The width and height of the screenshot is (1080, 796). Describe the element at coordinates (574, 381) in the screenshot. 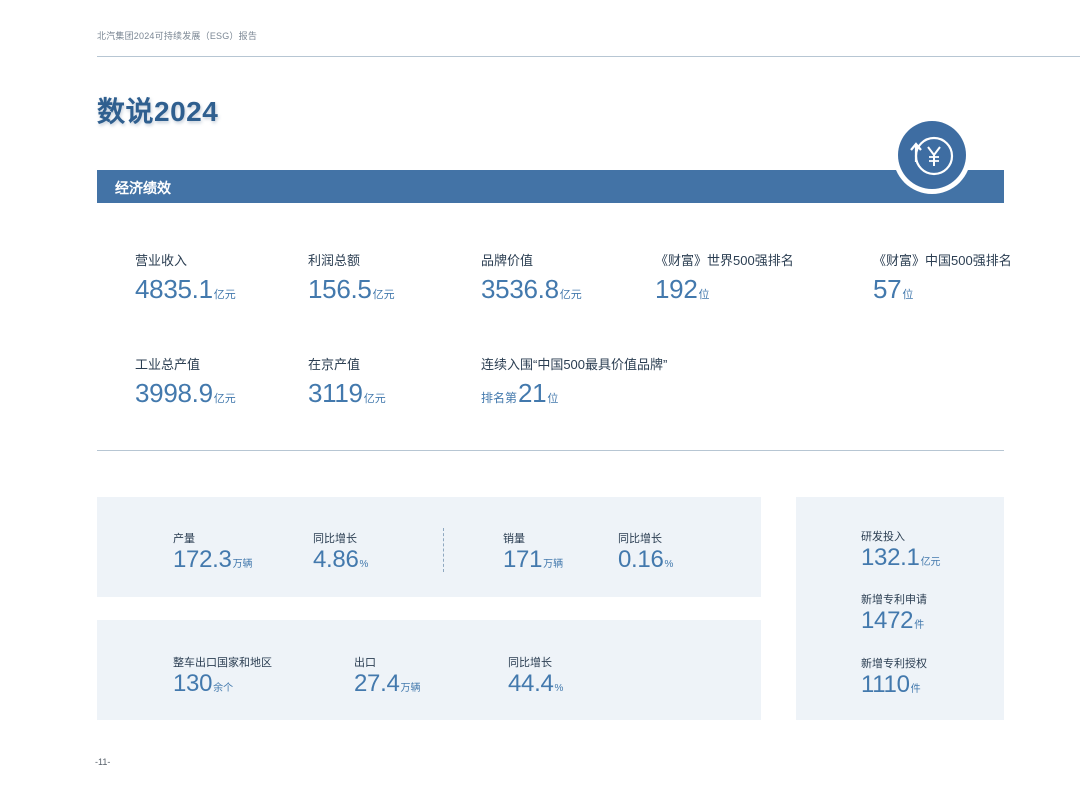

I see `stat-brand-rank: 连续入围“中国500最具价值品牌” 排名第21位` at that location.